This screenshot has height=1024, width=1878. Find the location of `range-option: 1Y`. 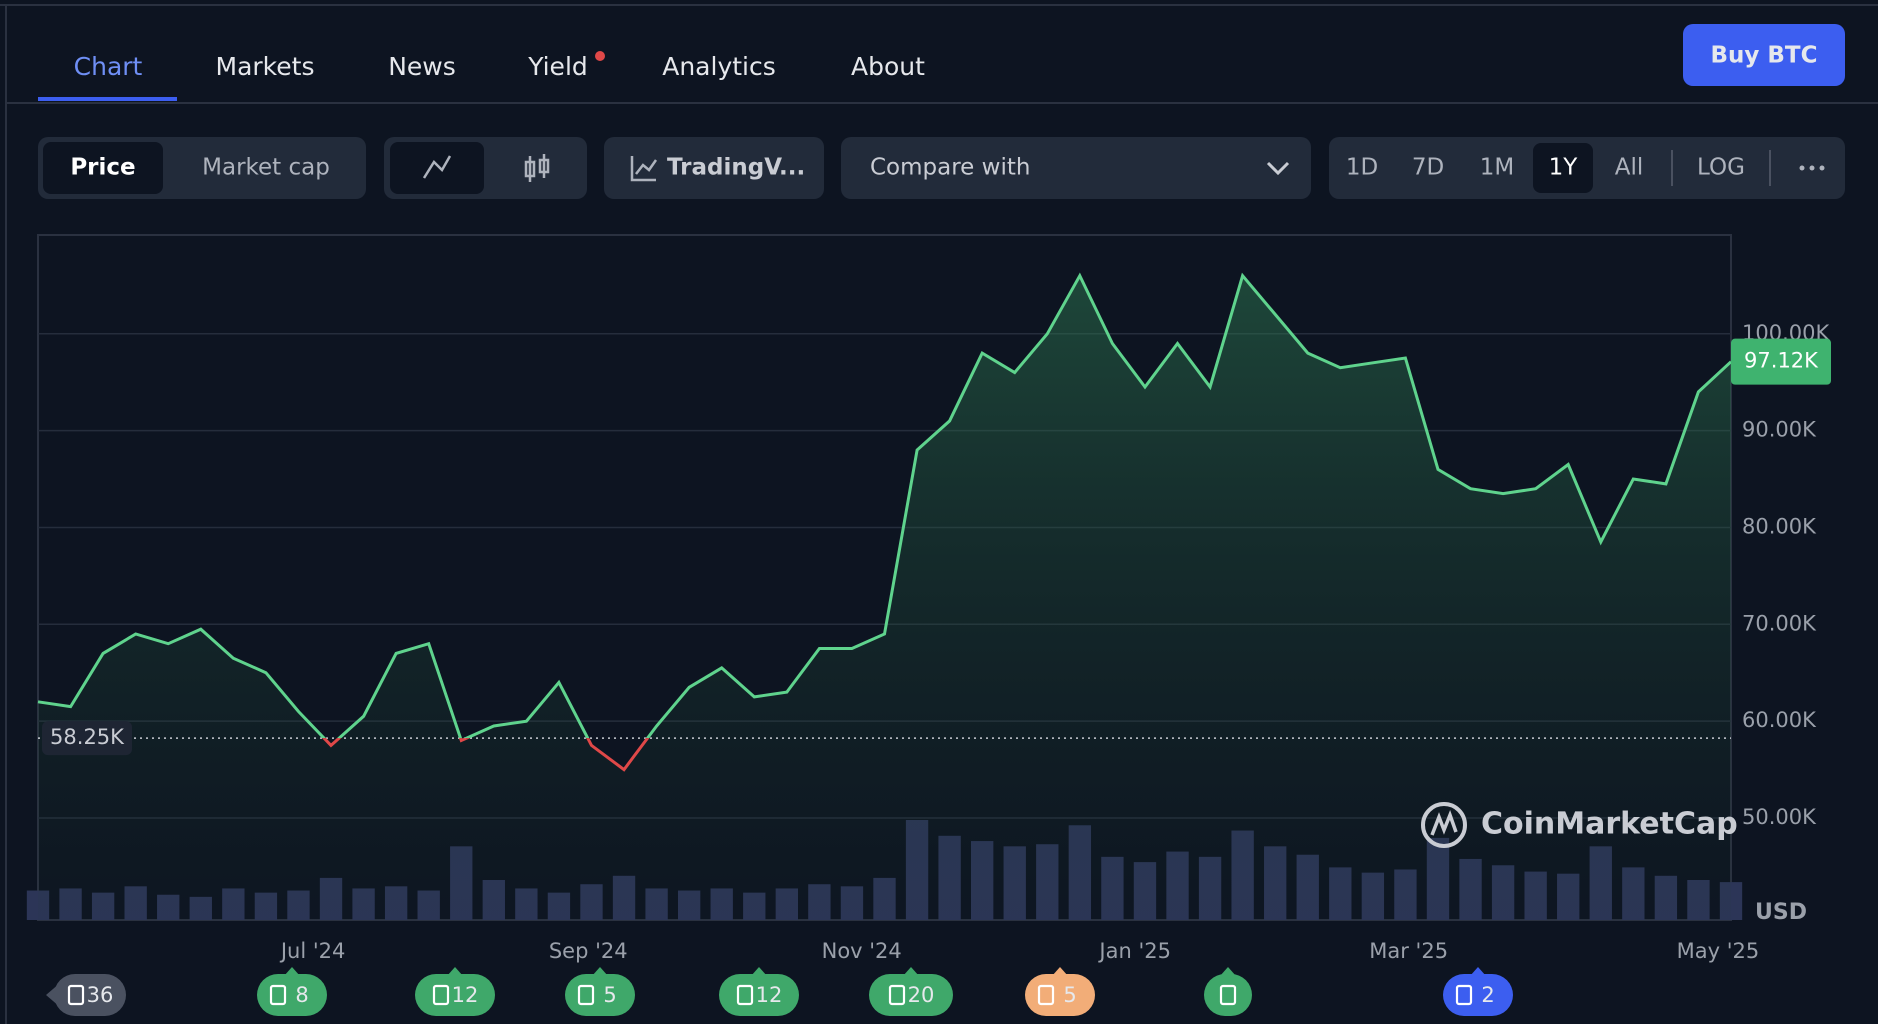

range-option: 1Y is located at coordinates (1564, 168).